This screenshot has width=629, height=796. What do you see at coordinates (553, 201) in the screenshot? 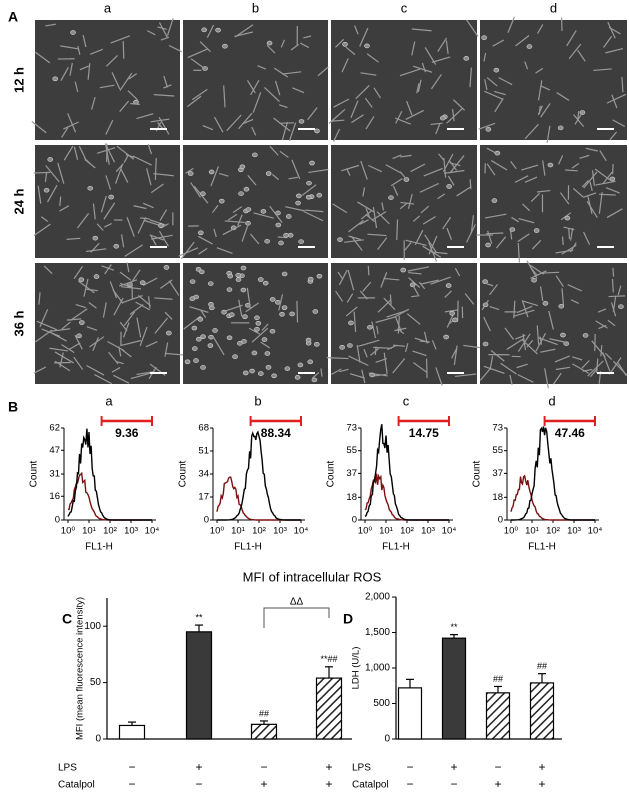
I see `image-background` at bounding box center [553, 201].